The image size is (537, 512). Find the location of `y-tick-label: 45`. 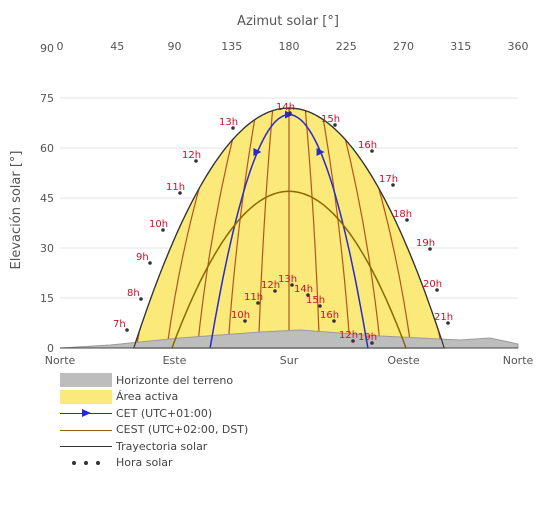

y-tick-label: 45 is located at coordinates (47, 198).